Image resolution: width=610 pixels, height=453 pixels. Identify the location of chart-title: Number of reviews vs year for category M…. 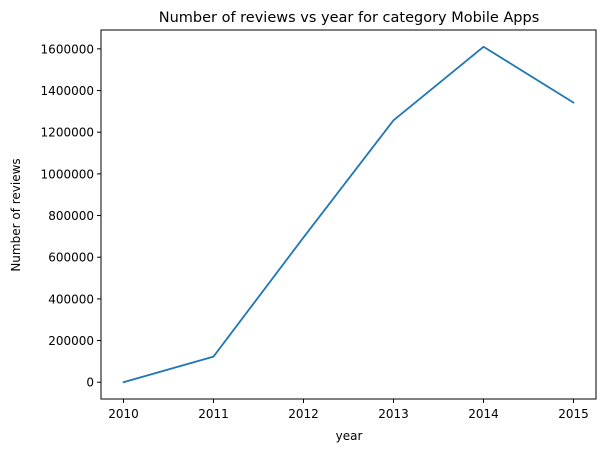
(349, 18).